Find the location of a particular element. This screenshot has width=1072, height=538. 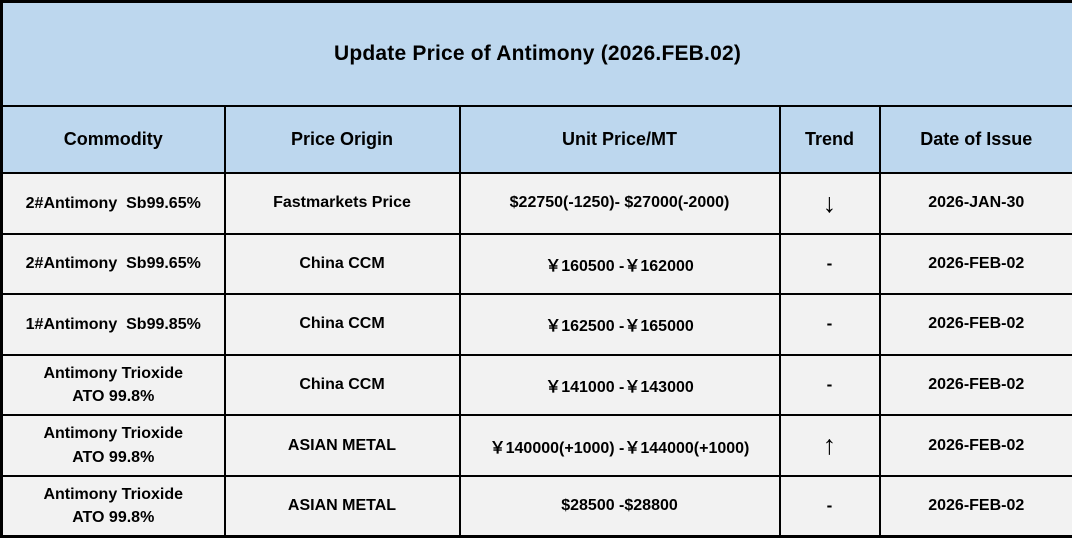

column-header-price: Unit Price/MT is located at coordinates (619, 140).